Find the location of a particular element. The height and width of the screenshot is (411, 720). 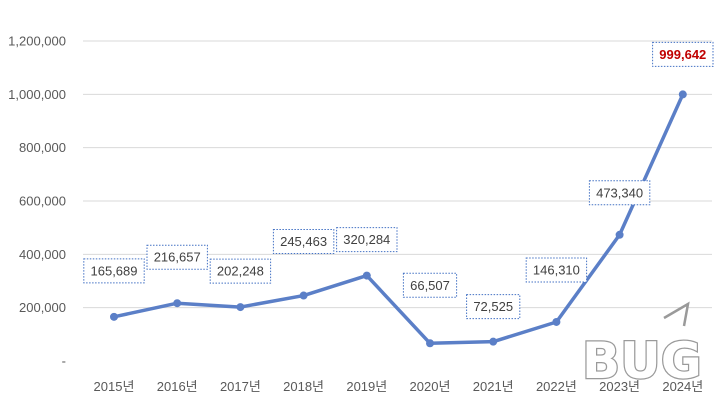

x-tick-label: 2022년 is located at coordinates (556, 386).